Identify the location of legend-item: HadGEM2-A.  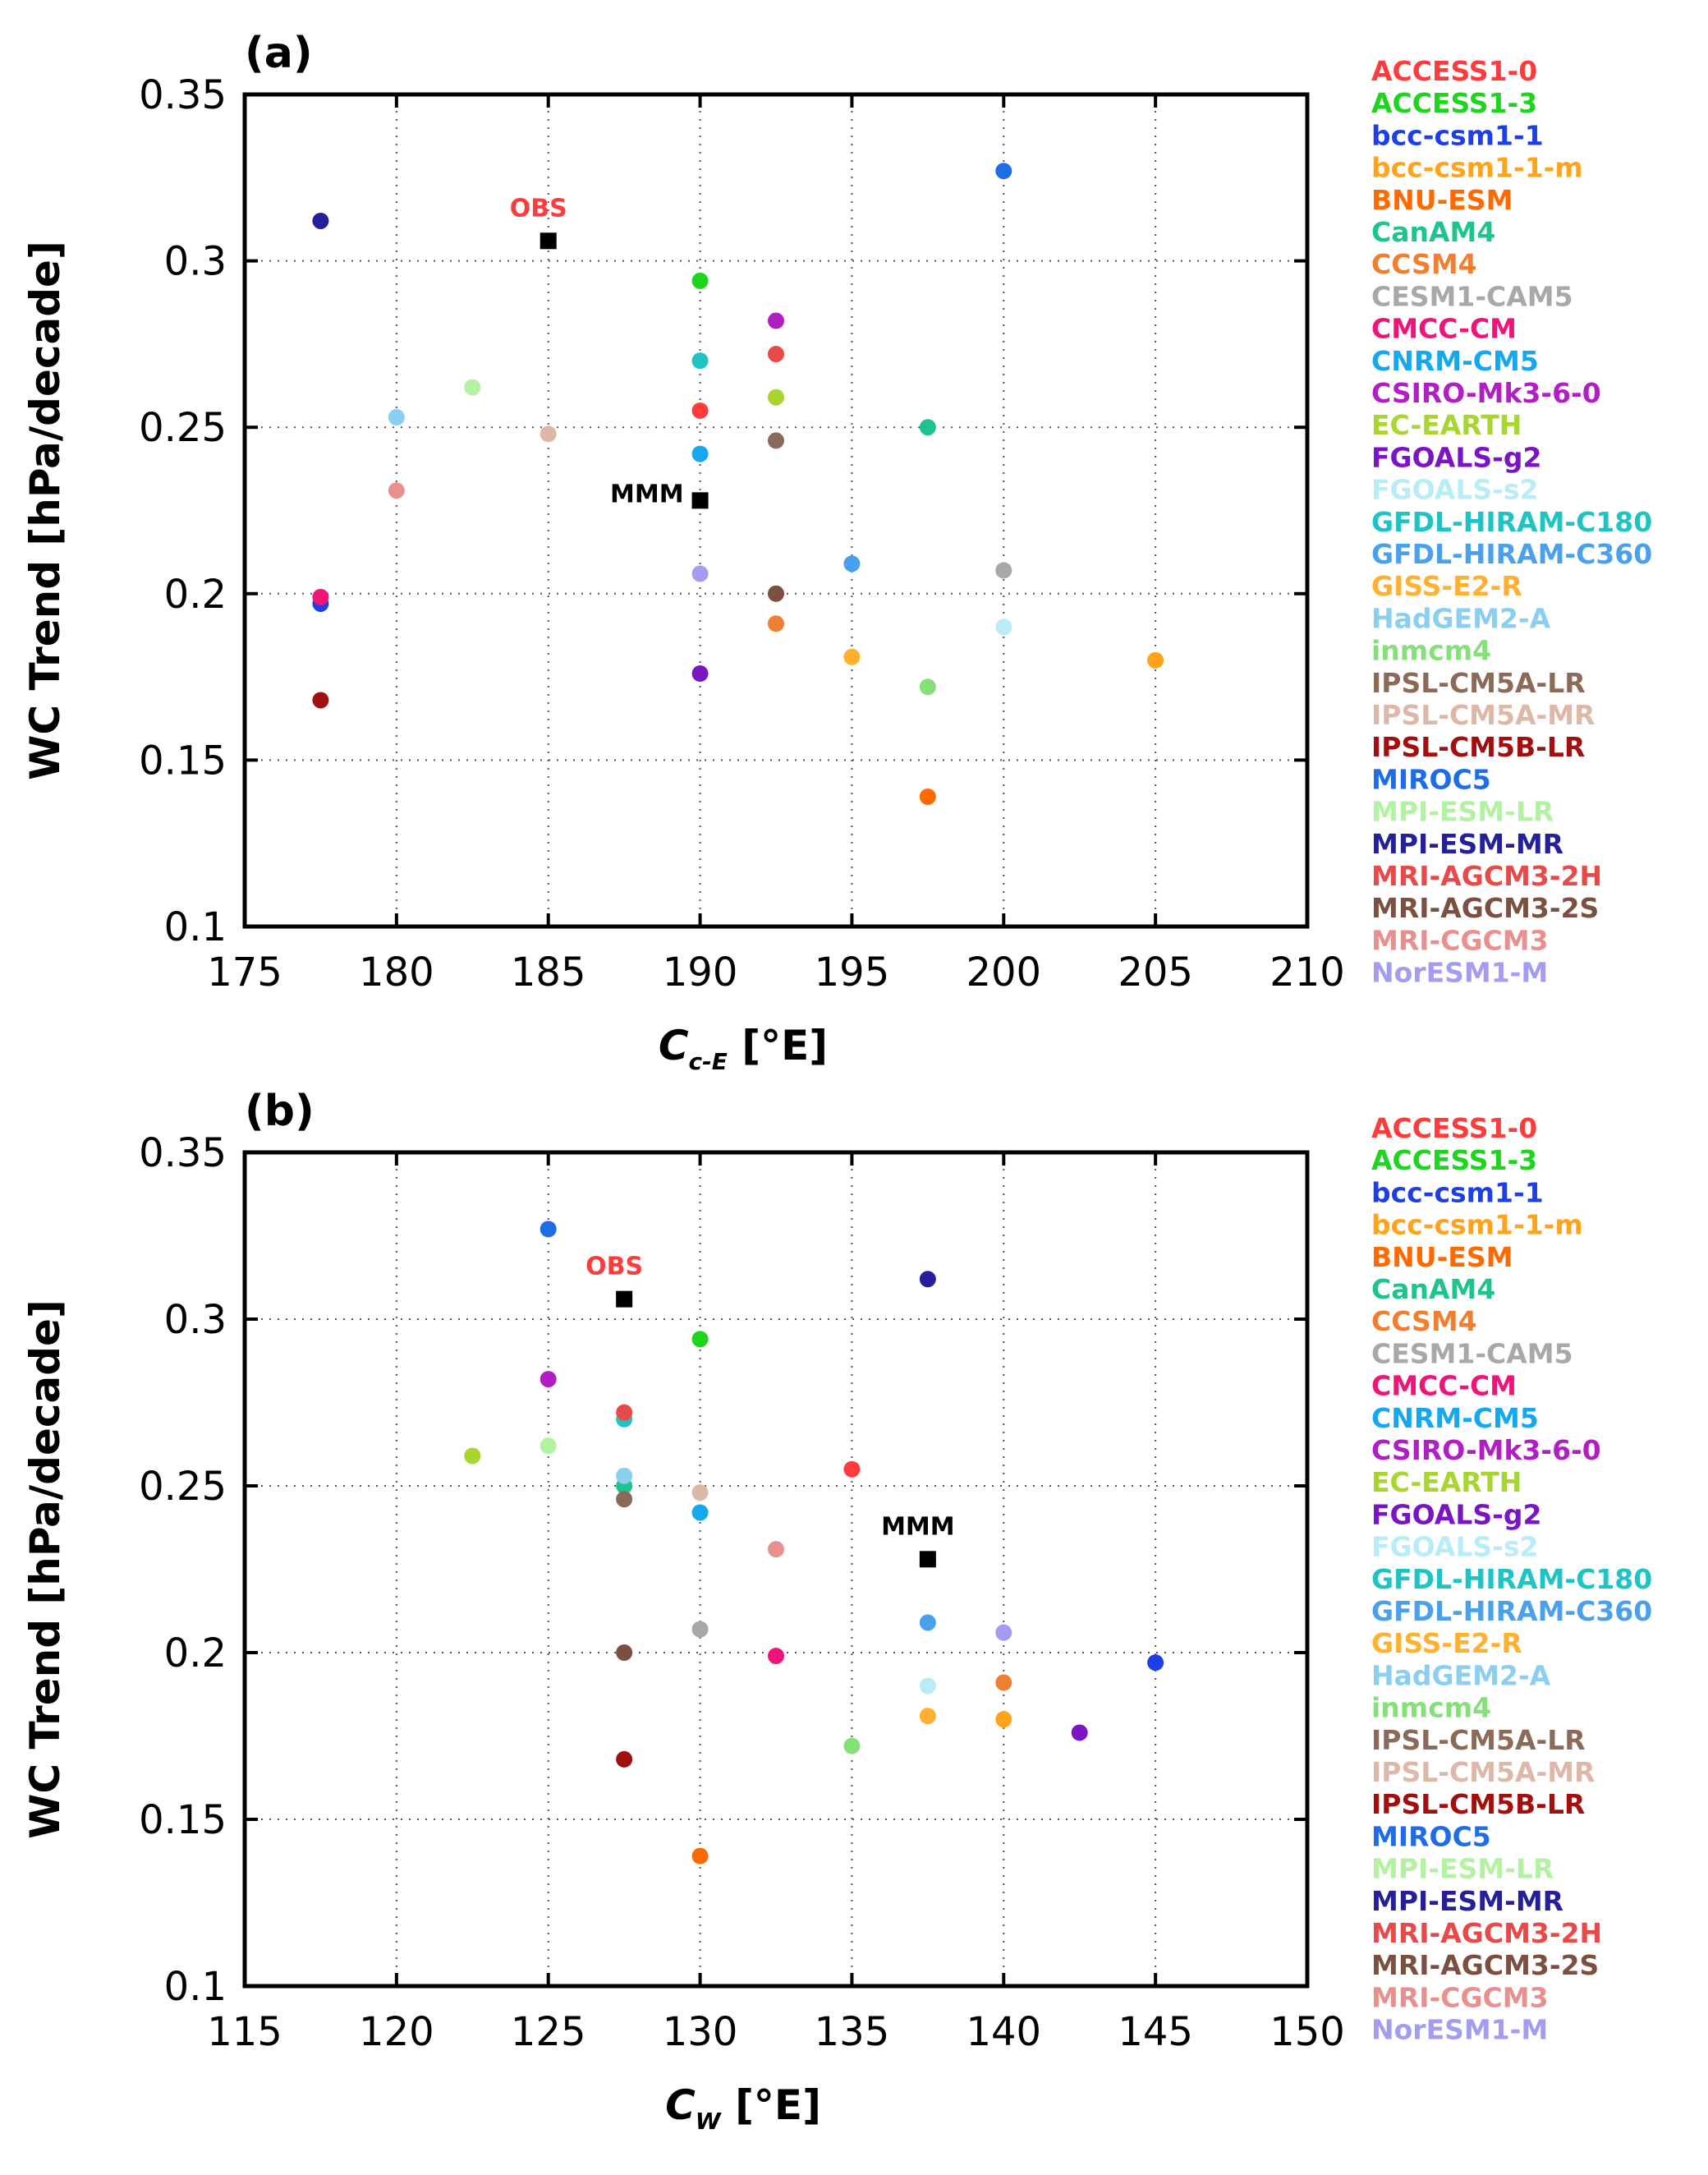
(1461, 618).